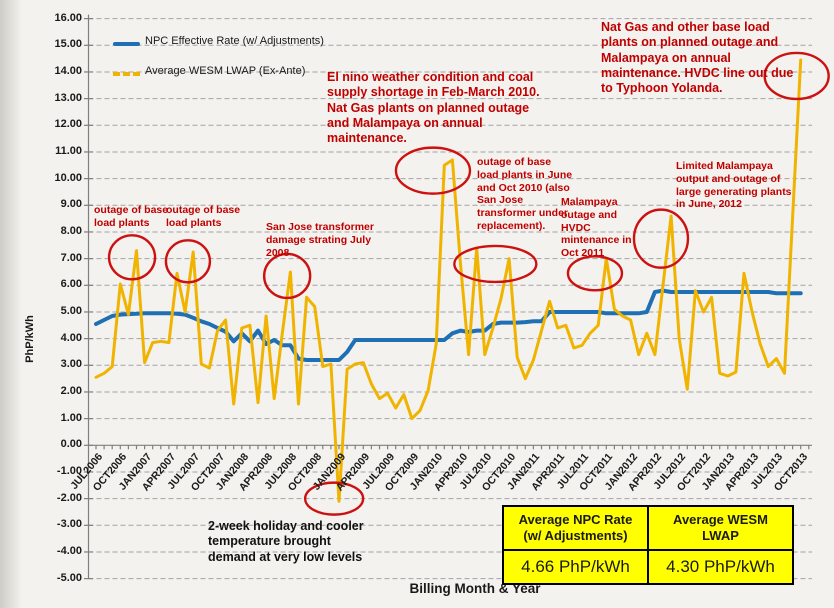  Describe the element at coordinates (71, 257) in the screenshot. I see `y-axis-tick-label: 7.00` at that location.